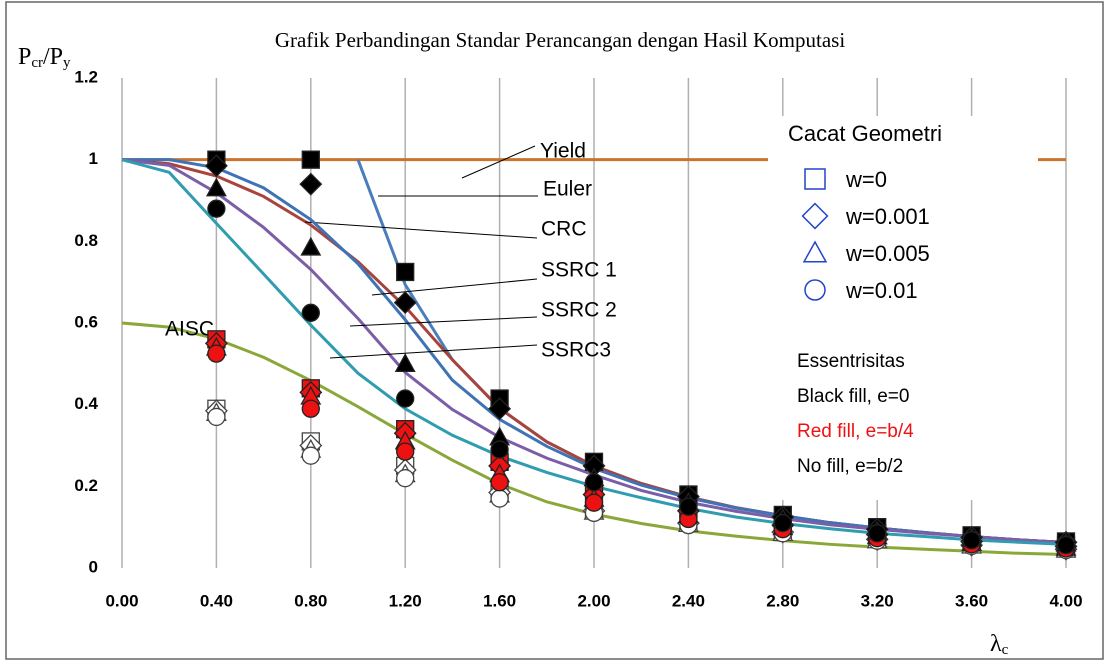 Image resolution: width=1110 pixels, height=662 pixels. I want to click on y-tick-label: 0.6, so click(86, 321).